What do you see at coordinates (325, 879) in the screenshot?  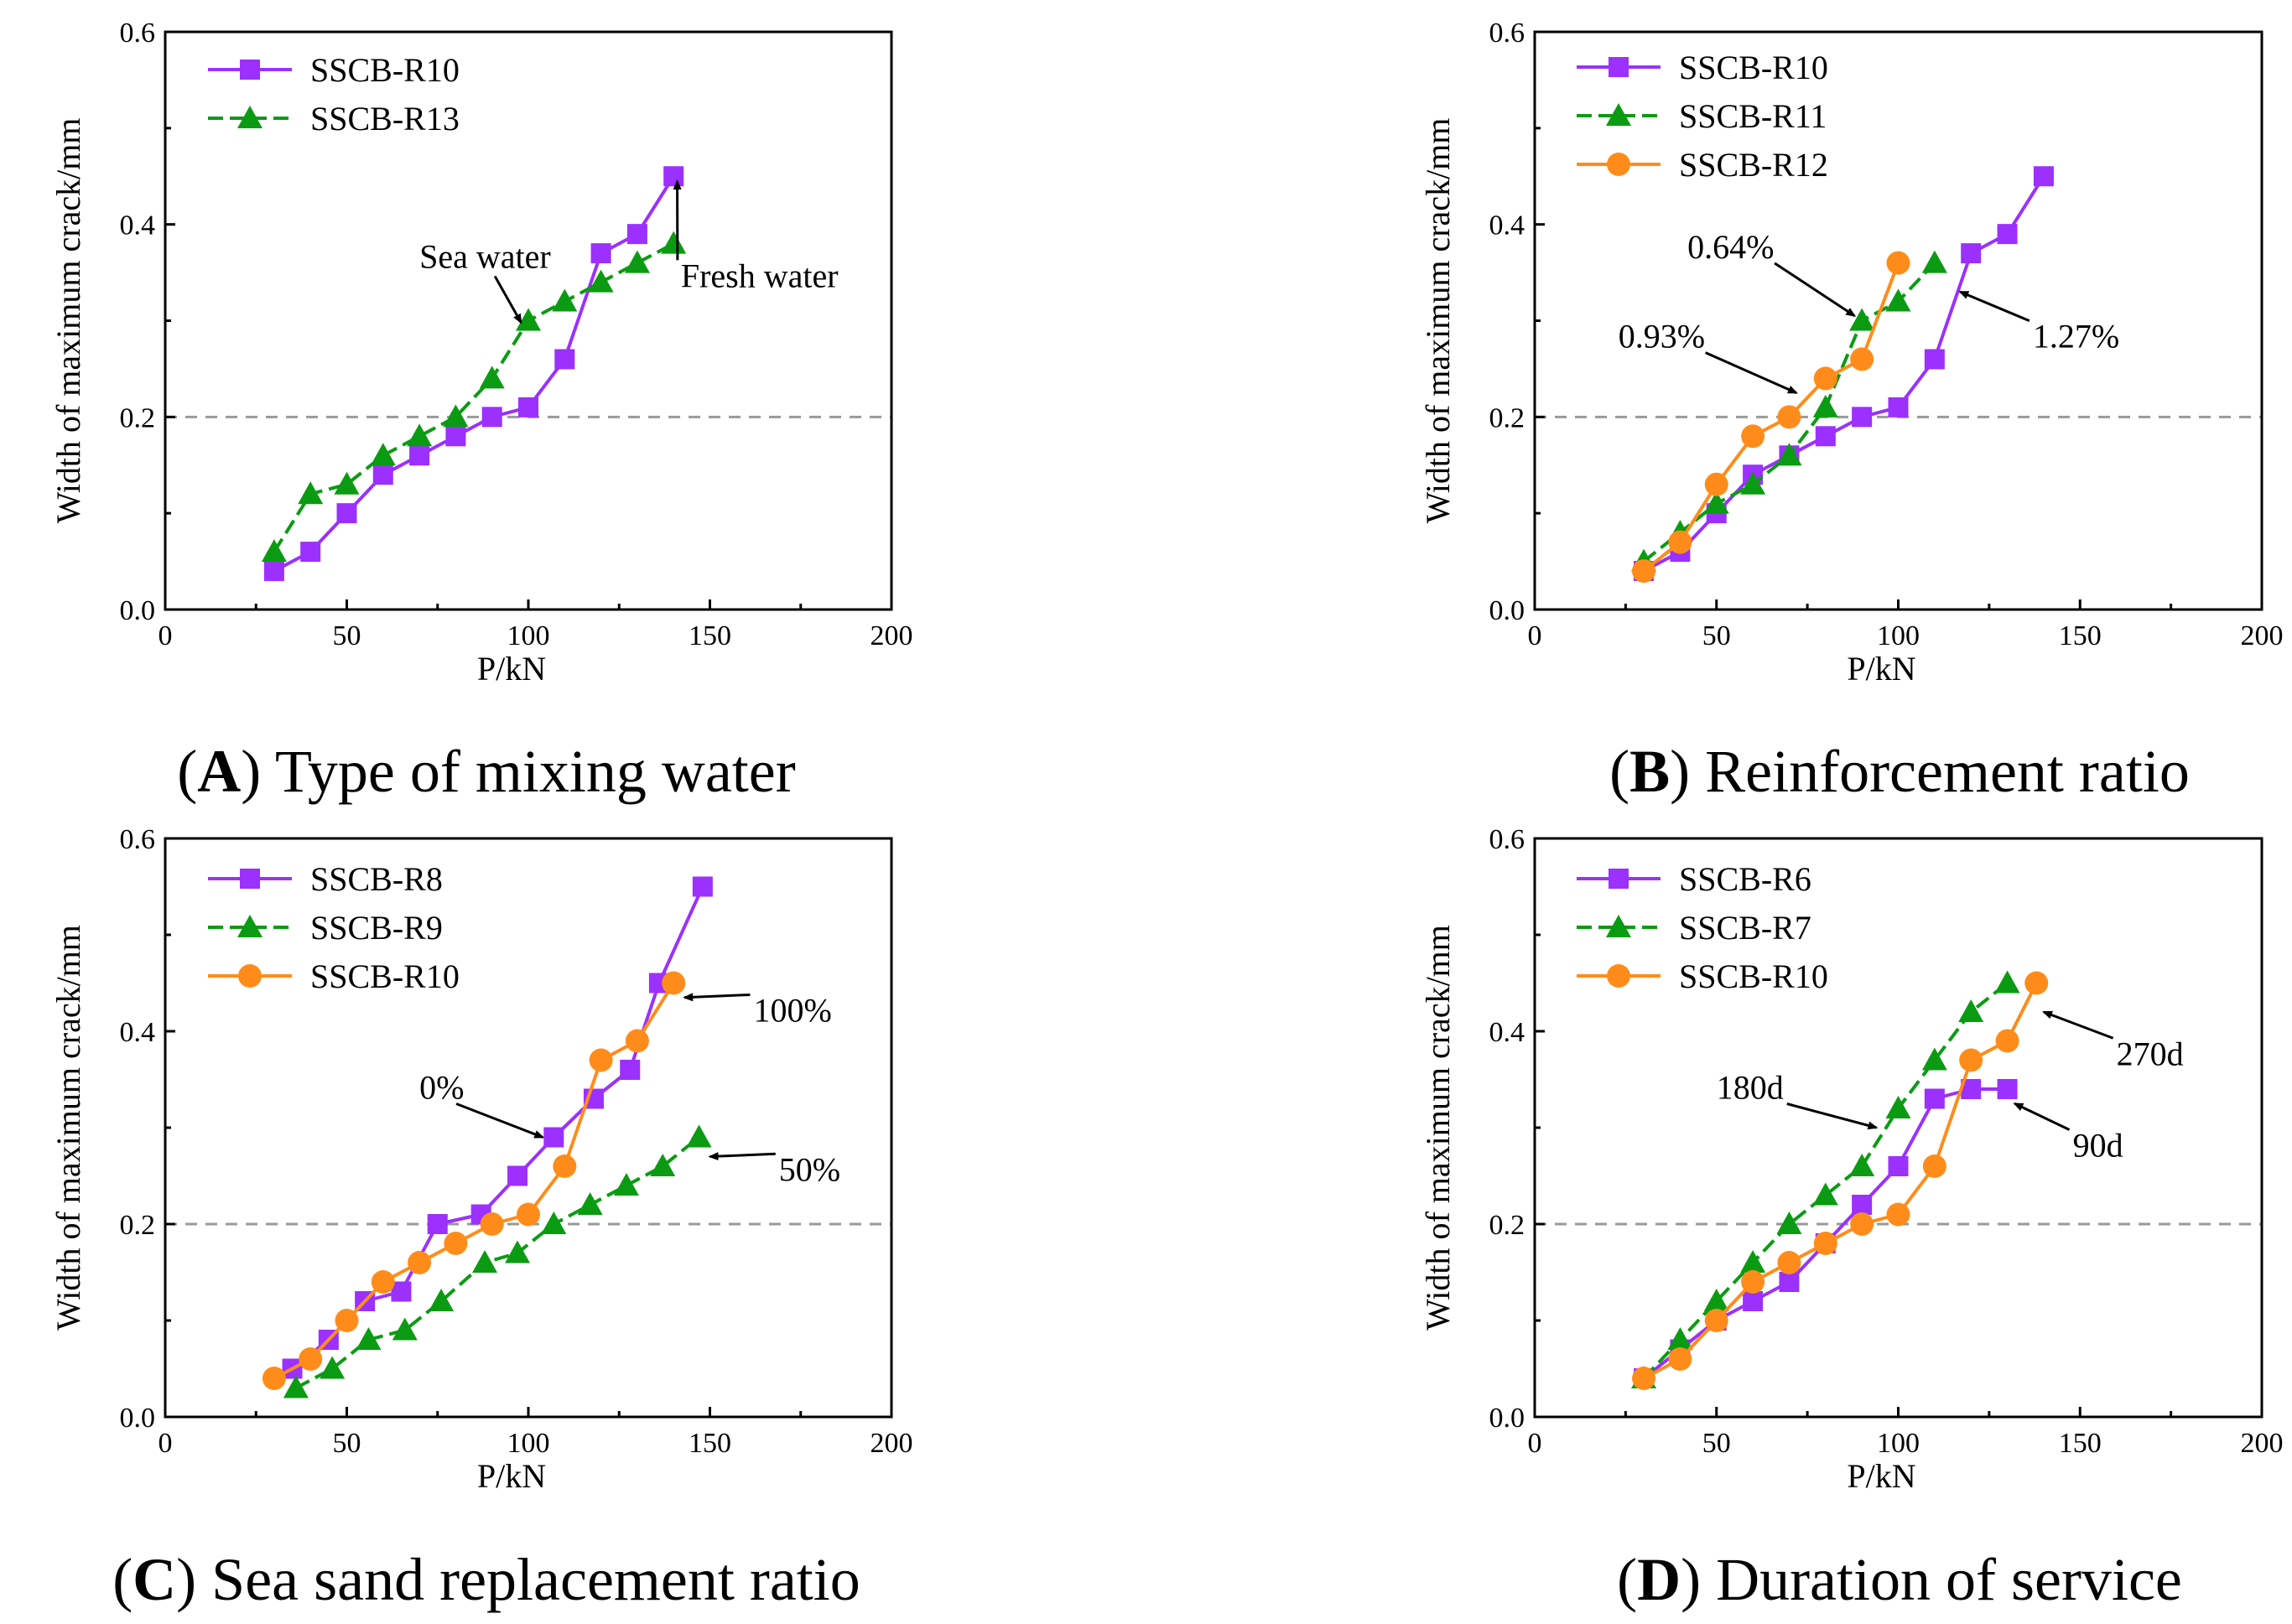 I see `legend-item: SSCB-R8` at bounding box center [325, 879].